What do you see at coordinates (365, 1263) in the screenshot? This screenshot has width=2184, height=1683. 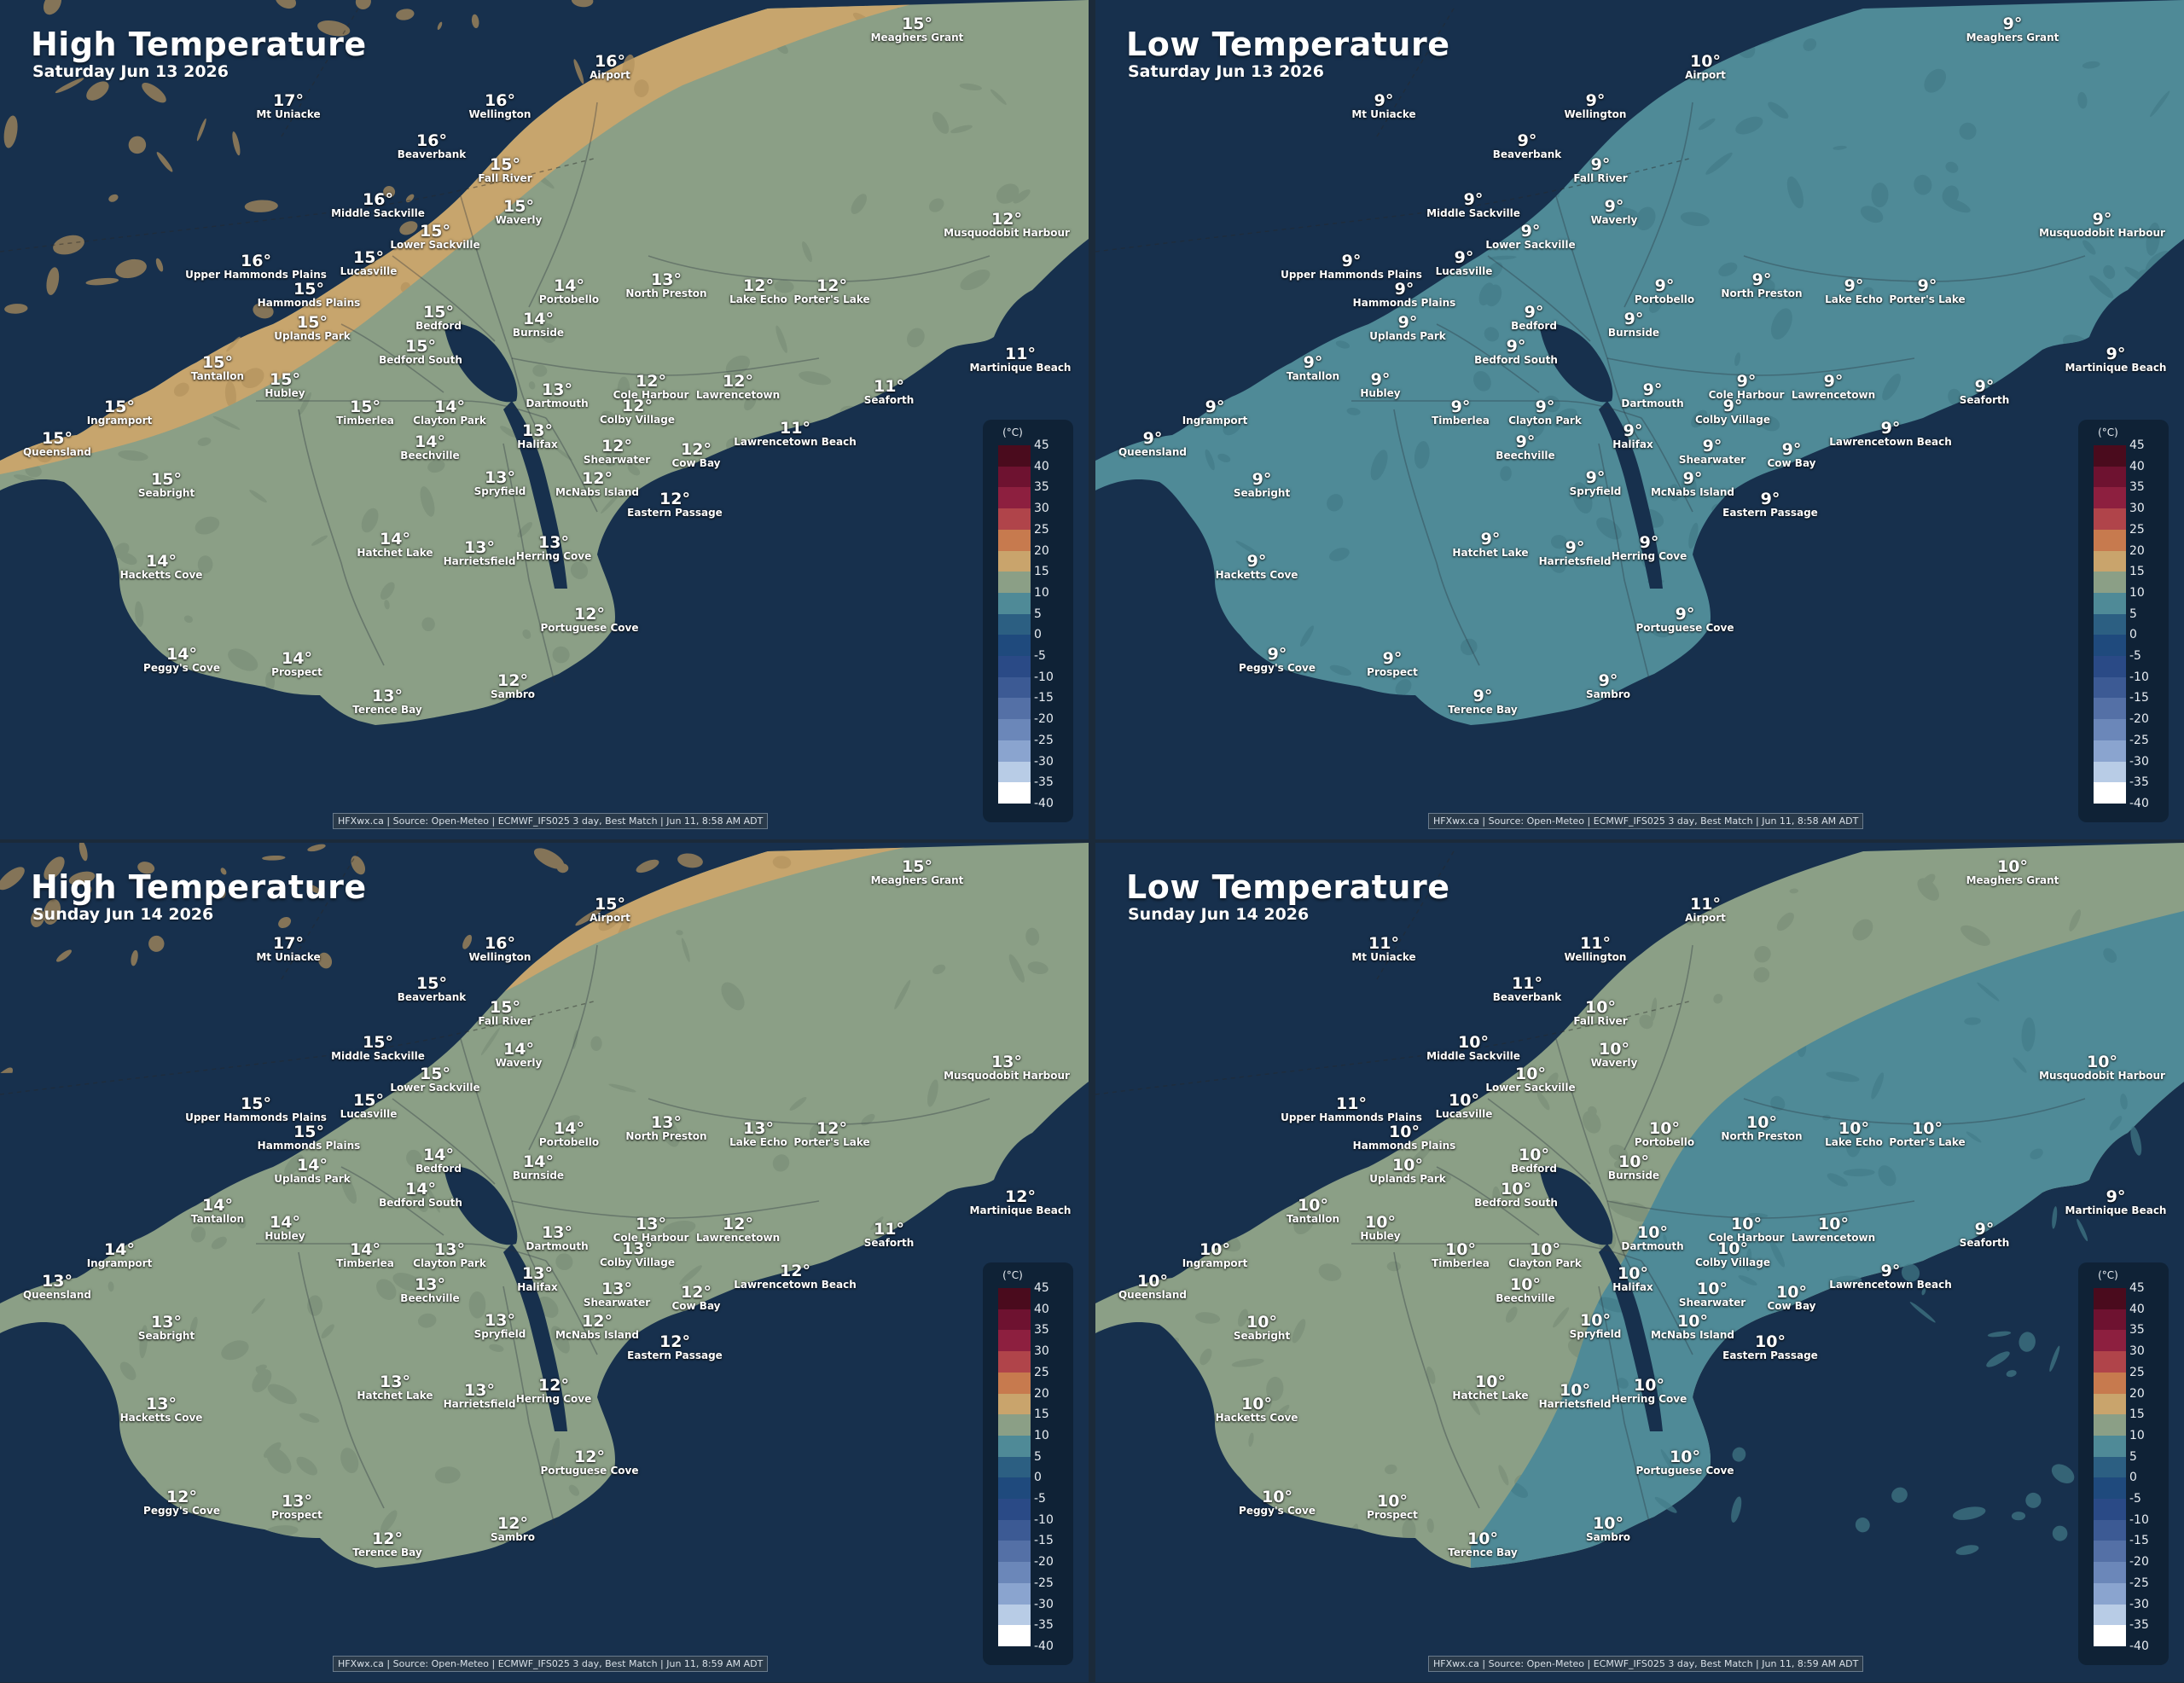 I see `station-name: Timberlea` at bounding box center [365, 1263].